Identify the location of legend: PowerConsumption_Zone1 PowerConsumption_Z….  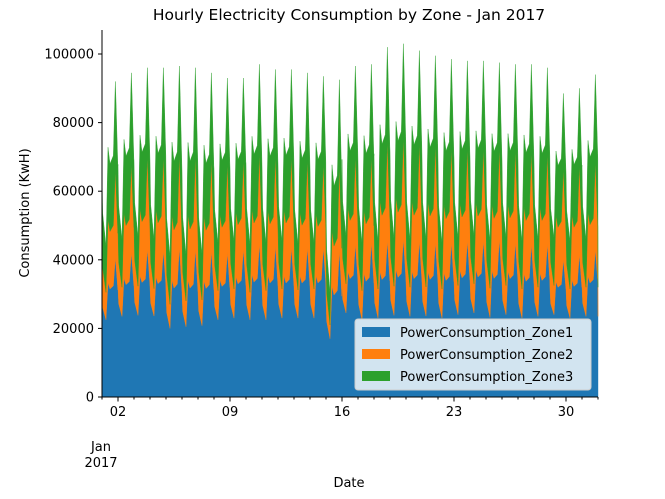
(473, 354).